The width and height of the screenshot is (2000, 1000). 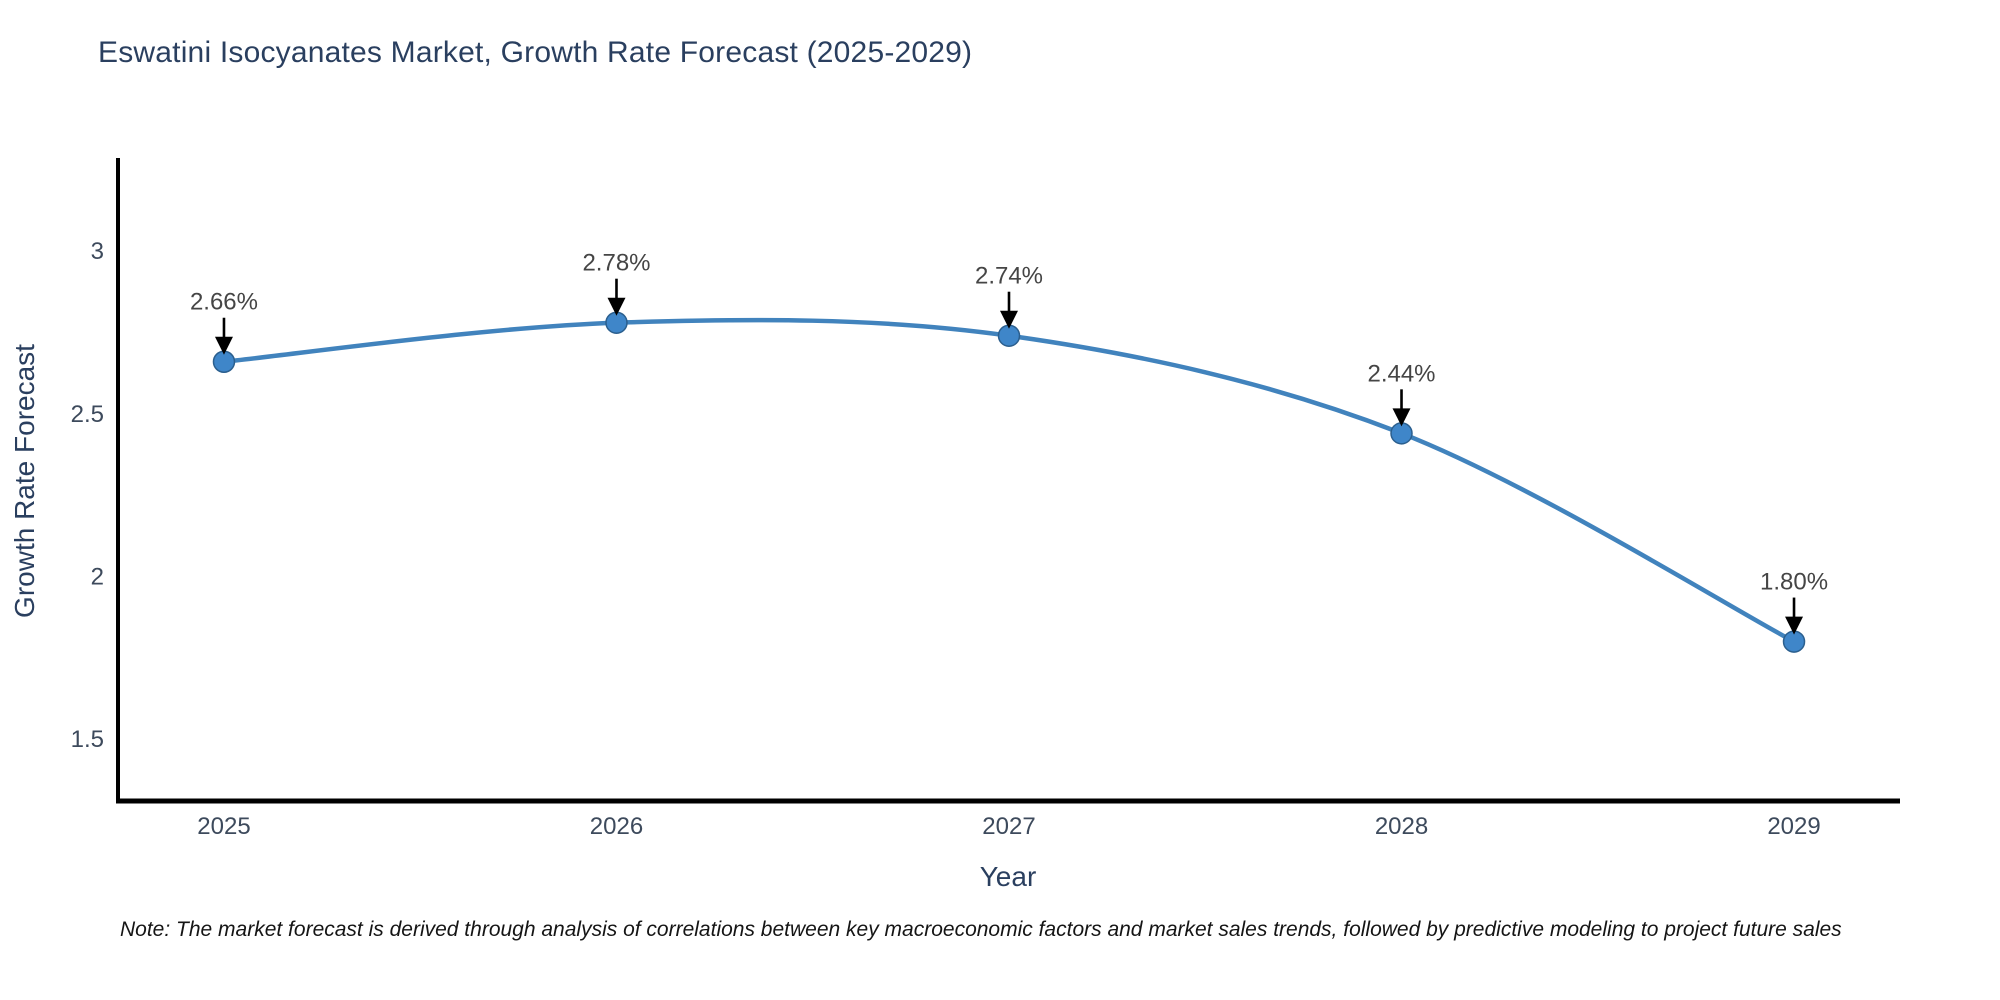 What do you see at coordinates (1401, 826) in the screenshot?
I see `x-tick-label: 2028` at bounding box center [1401, 826].